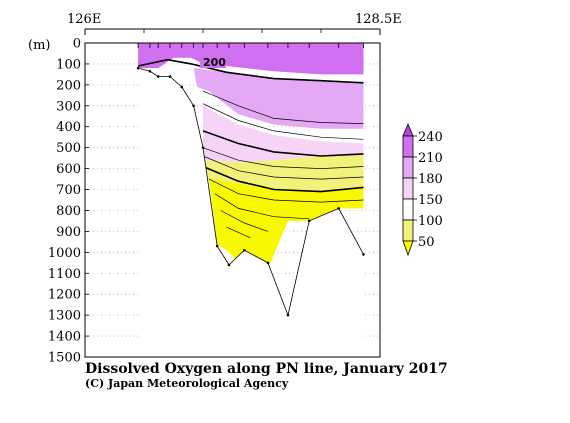 The height and width of the screenshot is (423, 570). Describe the element at coordinates (430, 158) in the screenshot. I see `colorbar-label-1: 210` at that location.